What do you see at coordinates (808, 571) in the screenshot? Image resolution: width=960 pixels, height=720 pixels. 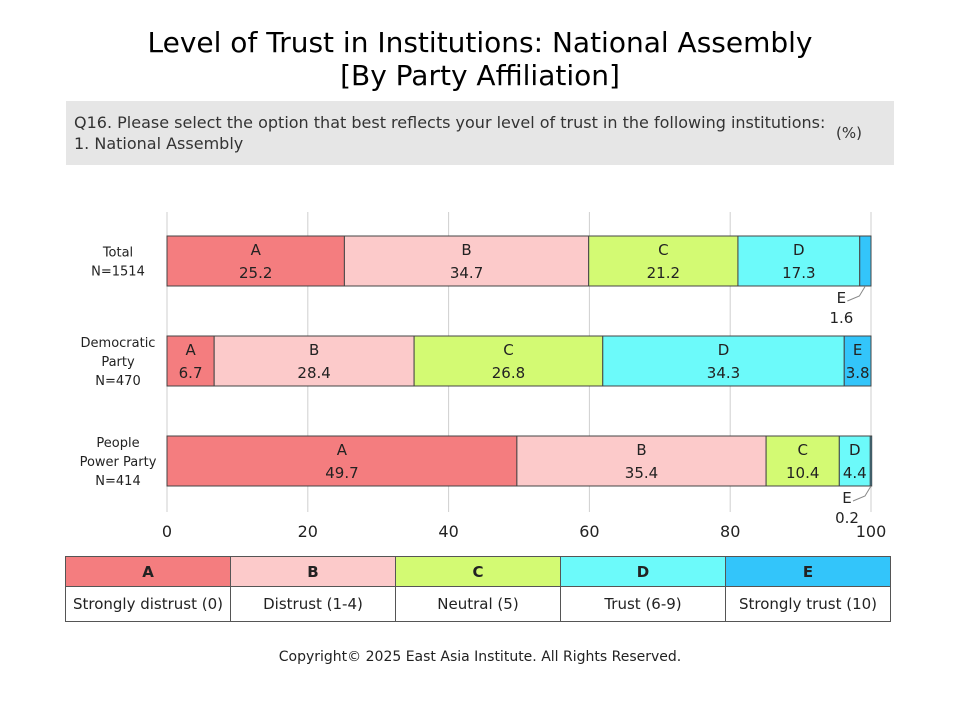 I see `legend-code-e: E` at bounding box center [808, 571].